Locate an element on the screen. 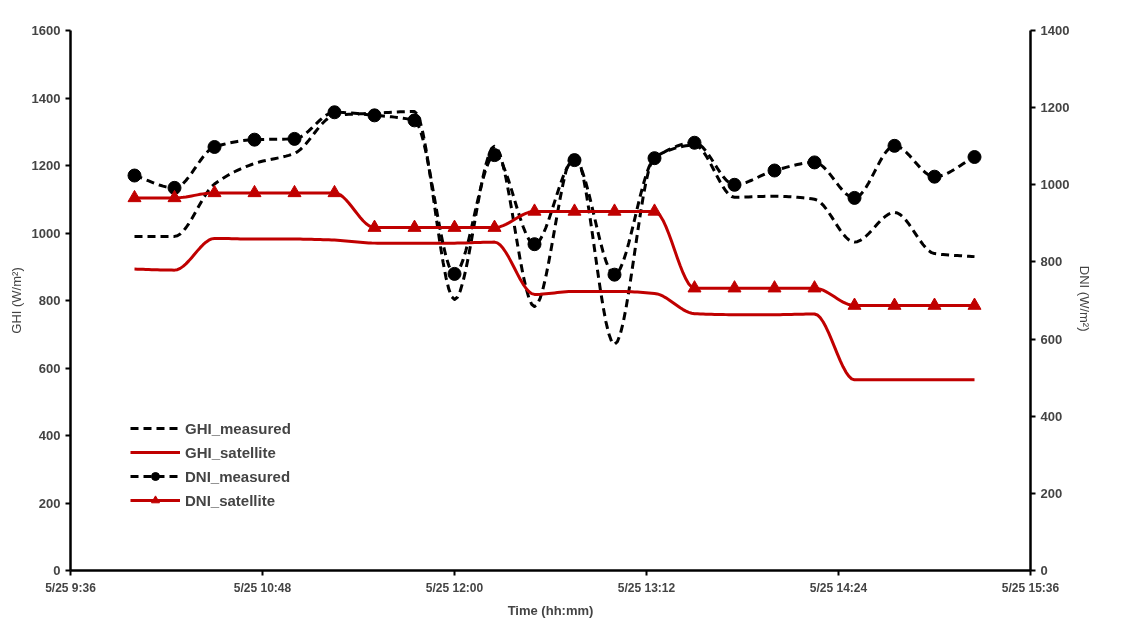  x-tick-label: 5/25 13:12 is located at coordinates (646, 587).